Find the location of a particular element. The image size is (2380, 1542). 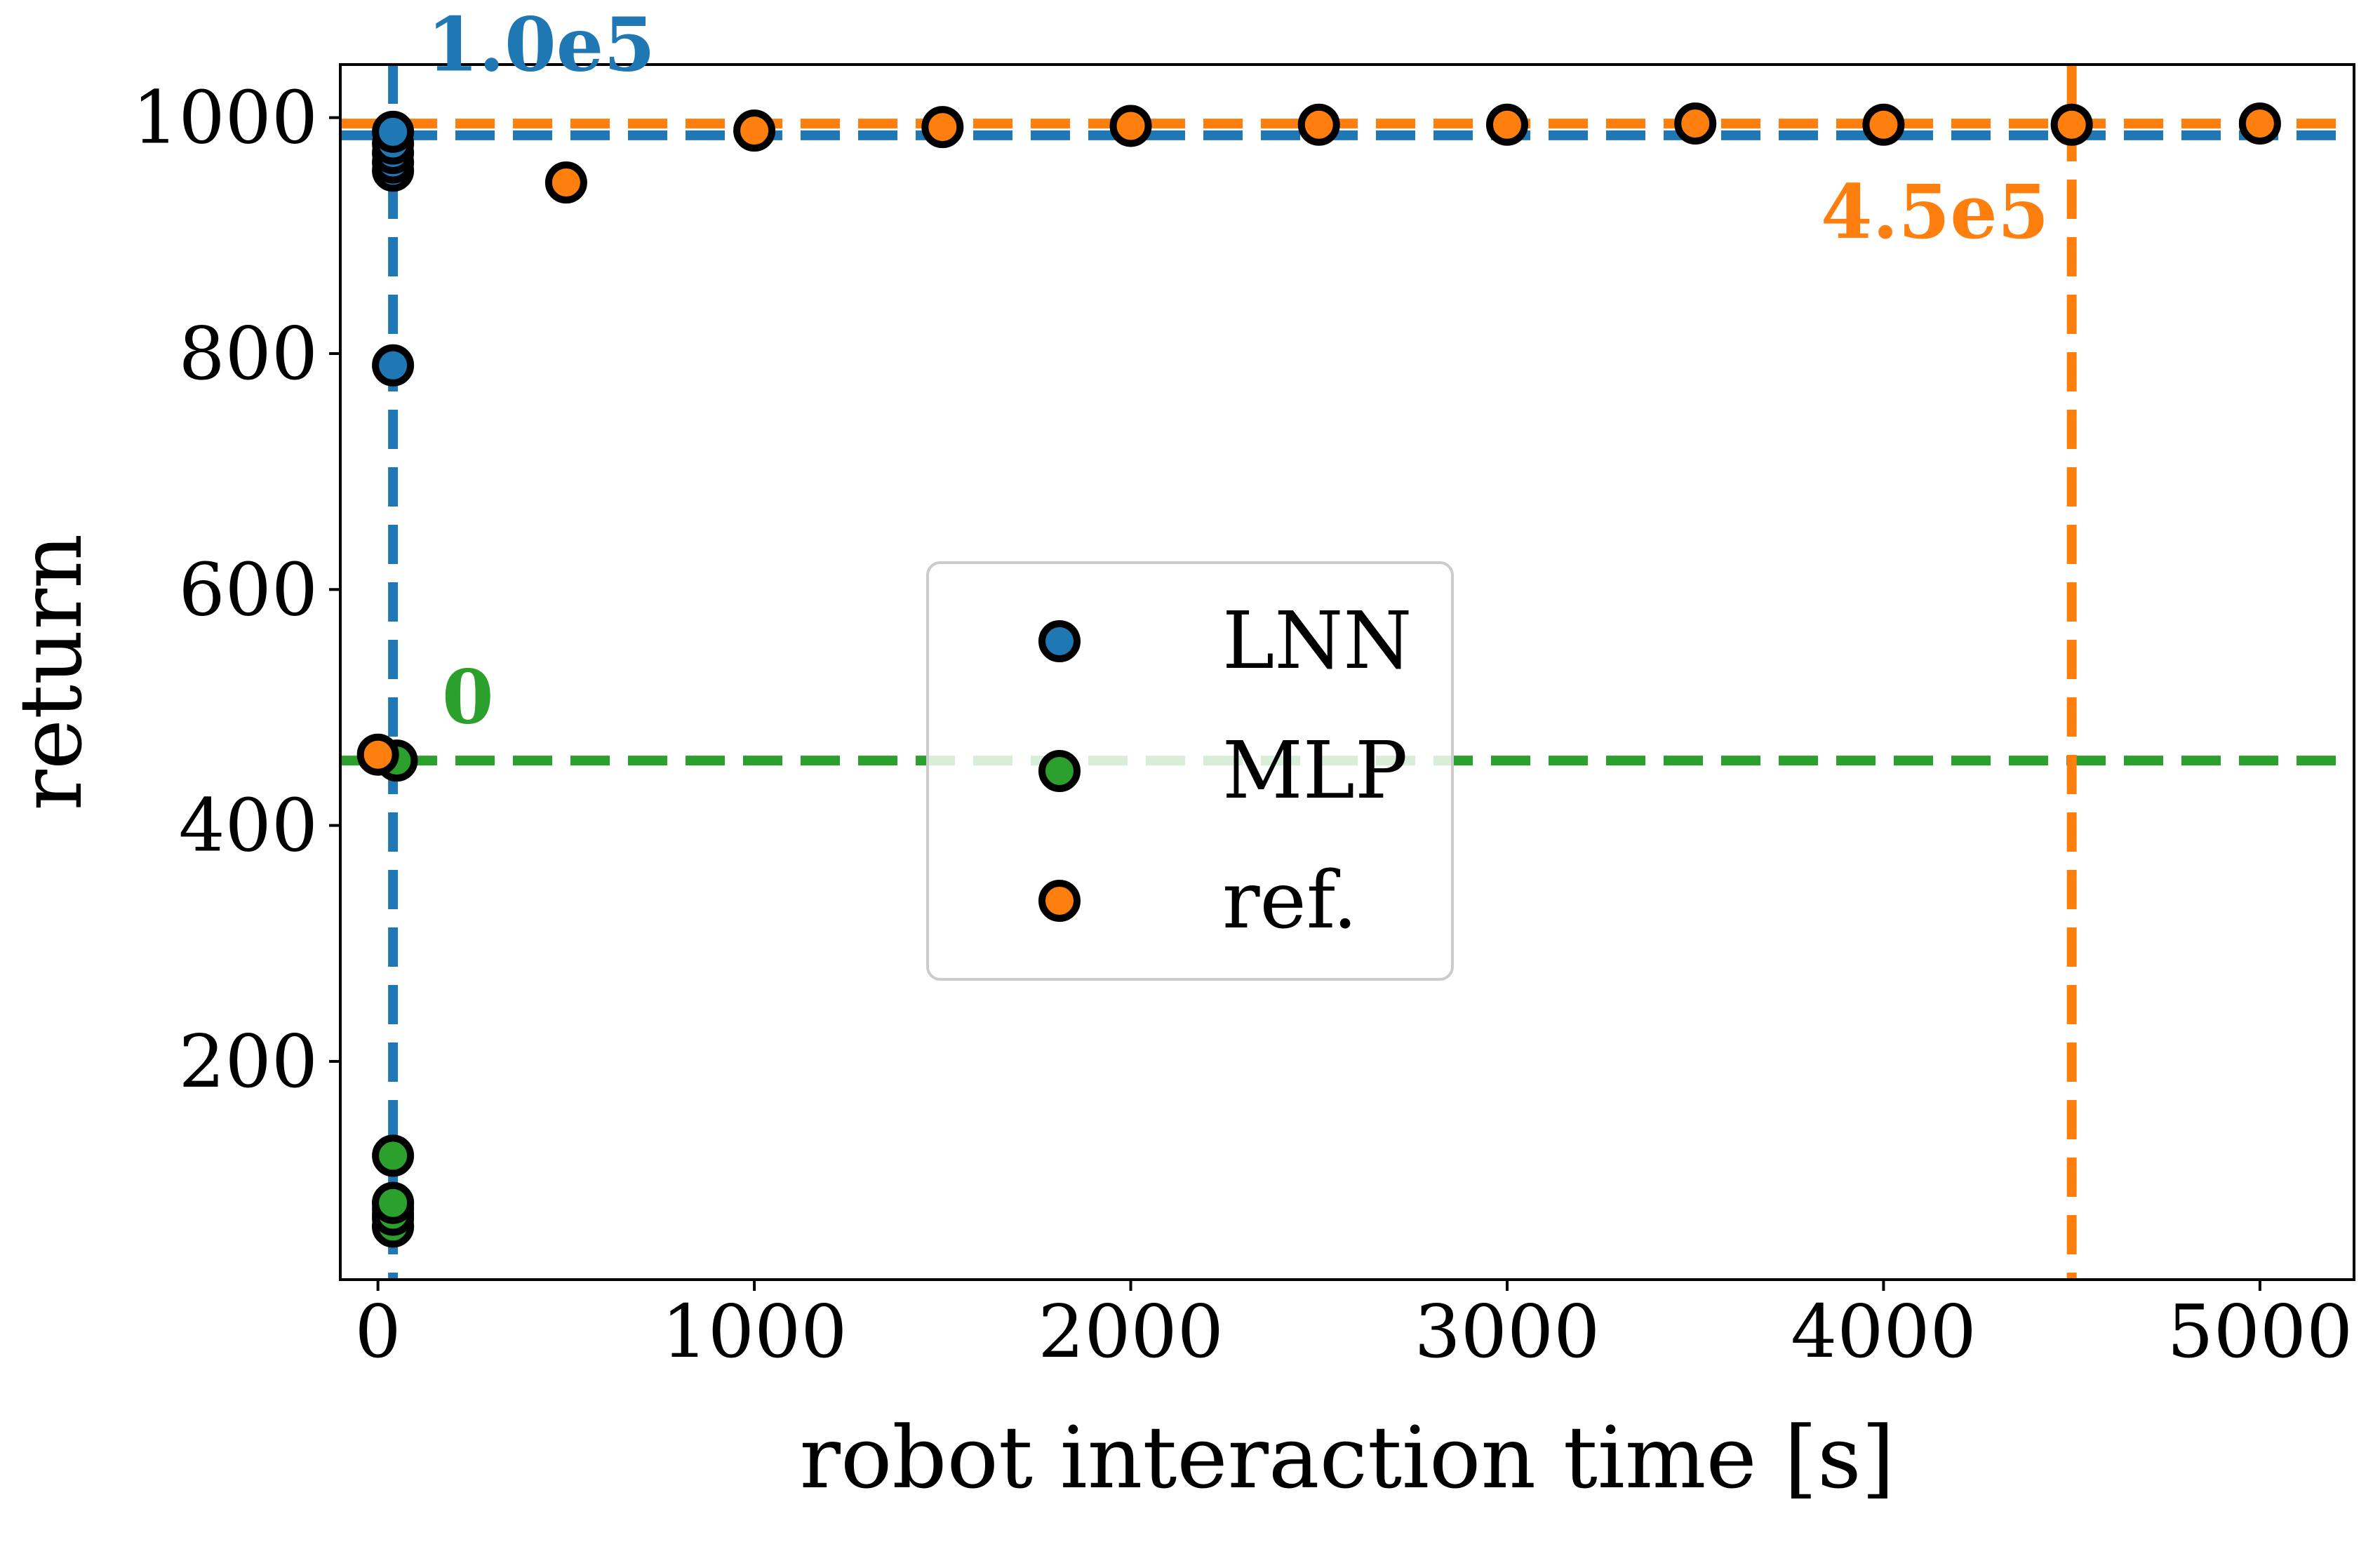

y-tick-label: 800 is located at coordinates (248, 353).